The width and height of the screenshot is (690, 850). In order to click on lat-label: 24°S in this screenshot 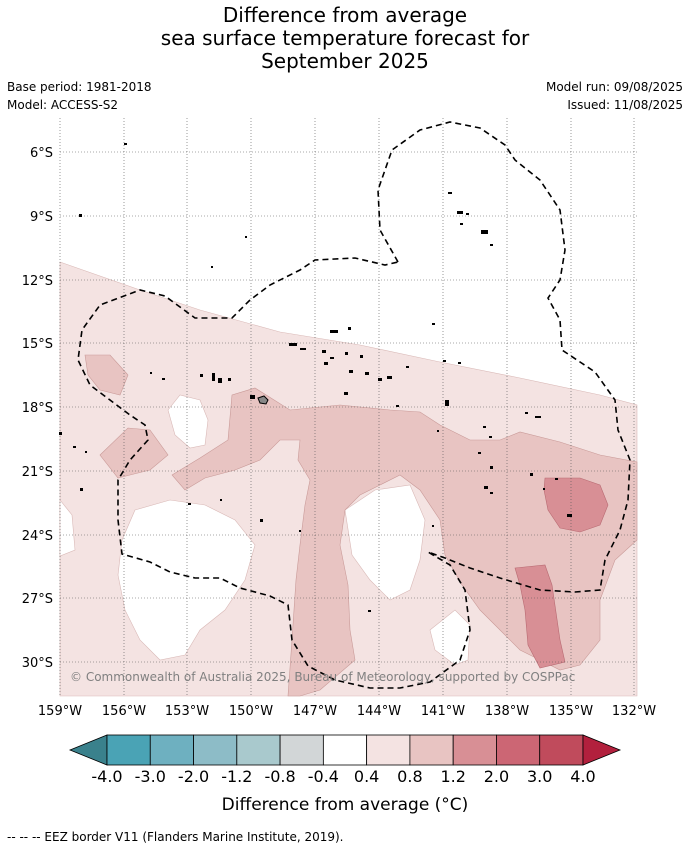, I will do `click(37, 536)`.